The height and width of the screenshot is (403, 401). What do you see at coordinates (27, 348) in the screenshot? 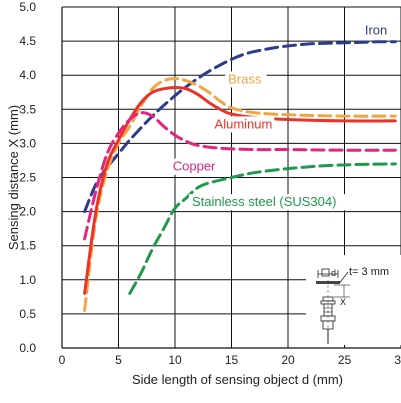
I see `y-tick-label: 0.0` at bounding box center [27, 348].